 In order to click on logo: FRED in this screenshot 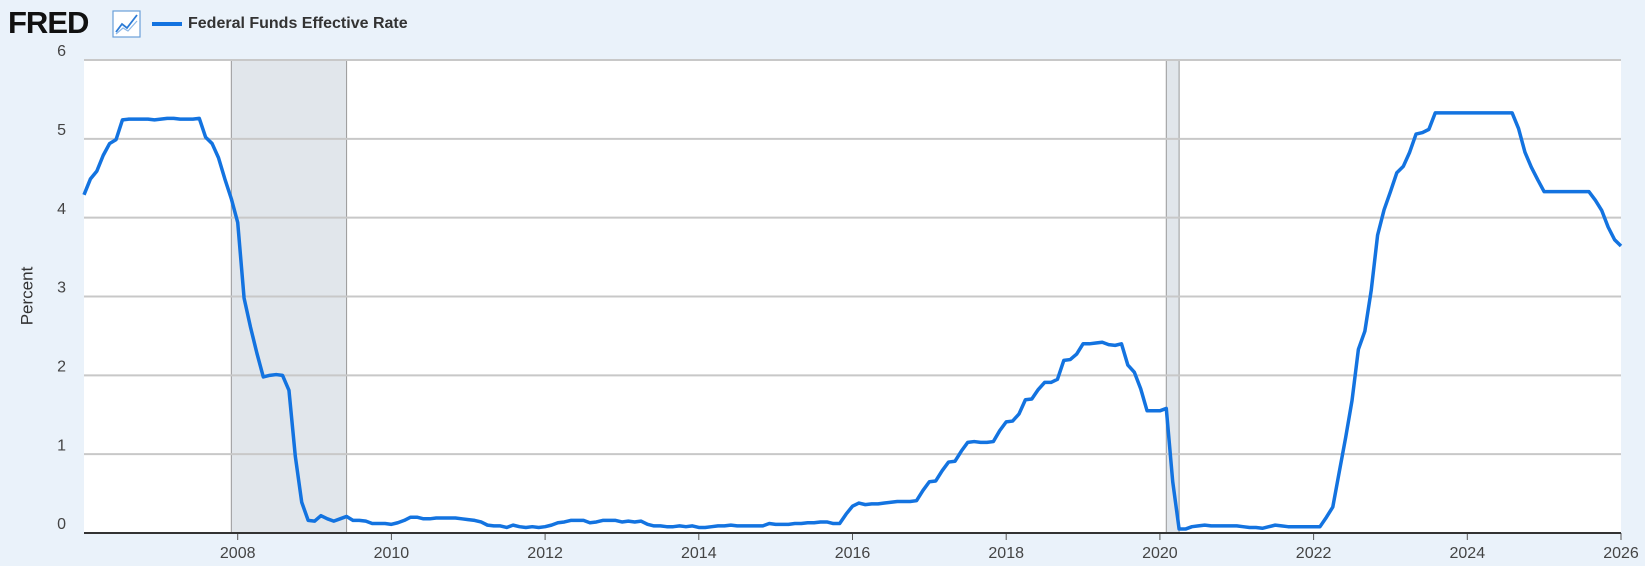, I will do `click(48, 22)`.